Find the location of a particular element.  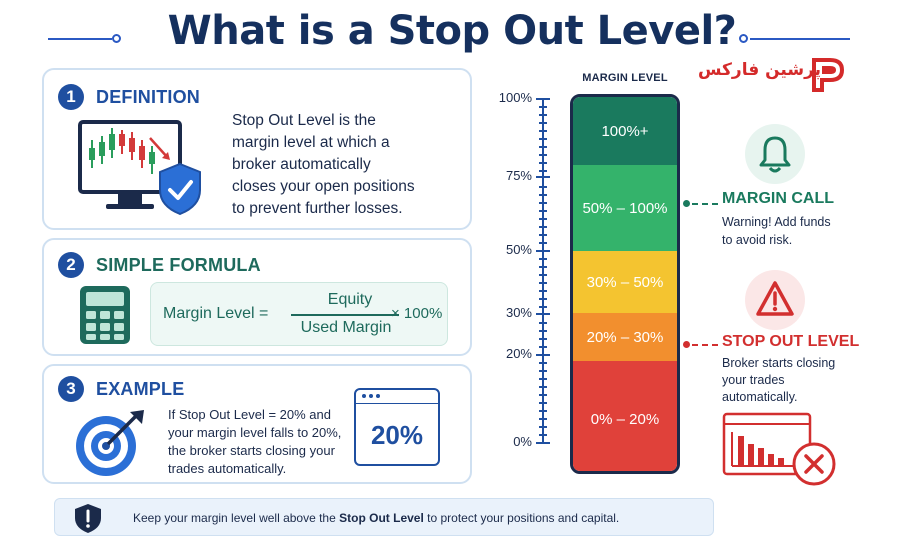

definition-line: broker automatically is located at coordinates (301, 164).